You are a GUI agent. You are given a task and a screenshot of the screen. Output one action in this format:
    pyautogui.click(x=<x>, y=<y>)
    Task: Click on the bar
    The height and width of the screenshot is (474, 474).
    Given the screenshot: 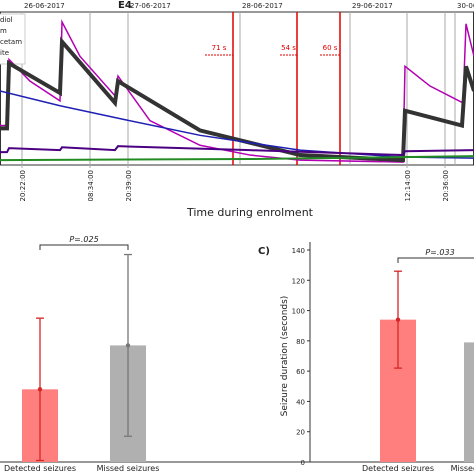 What is the action you would take?
    pyautogui.click(x=469, y=402)
    